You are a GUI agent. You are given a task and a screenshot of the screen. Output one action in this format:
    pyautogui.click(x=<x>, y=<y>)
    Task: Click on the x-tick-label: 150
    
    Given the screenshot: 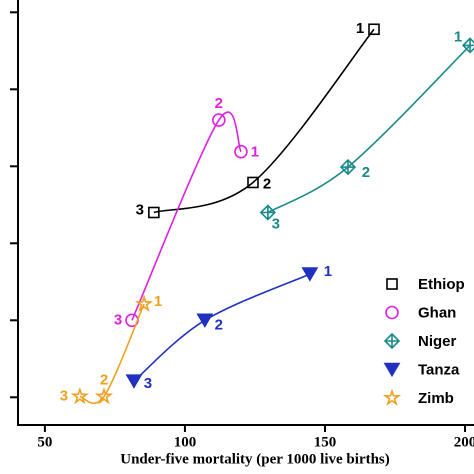 What is the action you would take?
    pyautogui.click(x=325, y=442)
    